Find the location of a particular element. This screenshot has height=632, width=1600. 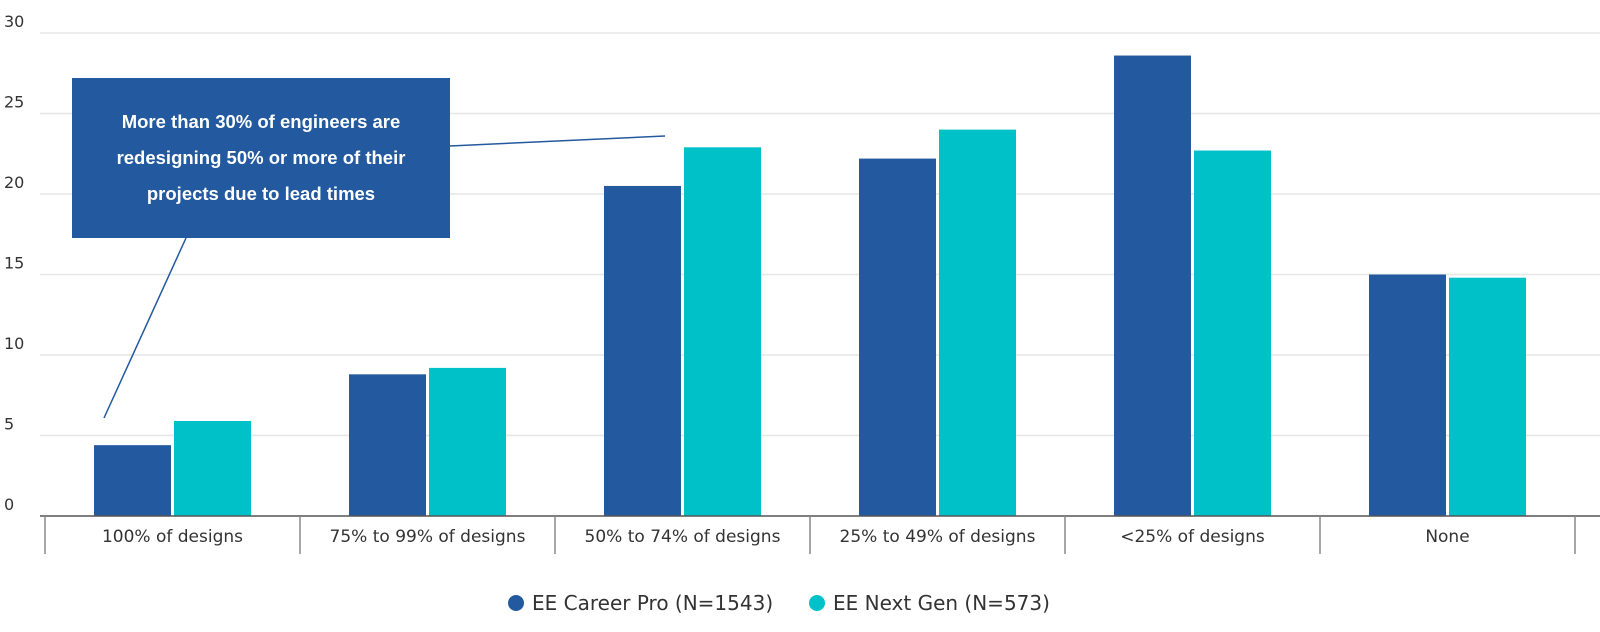

y-tick-label: 30 is located at coordinates (14, 21).